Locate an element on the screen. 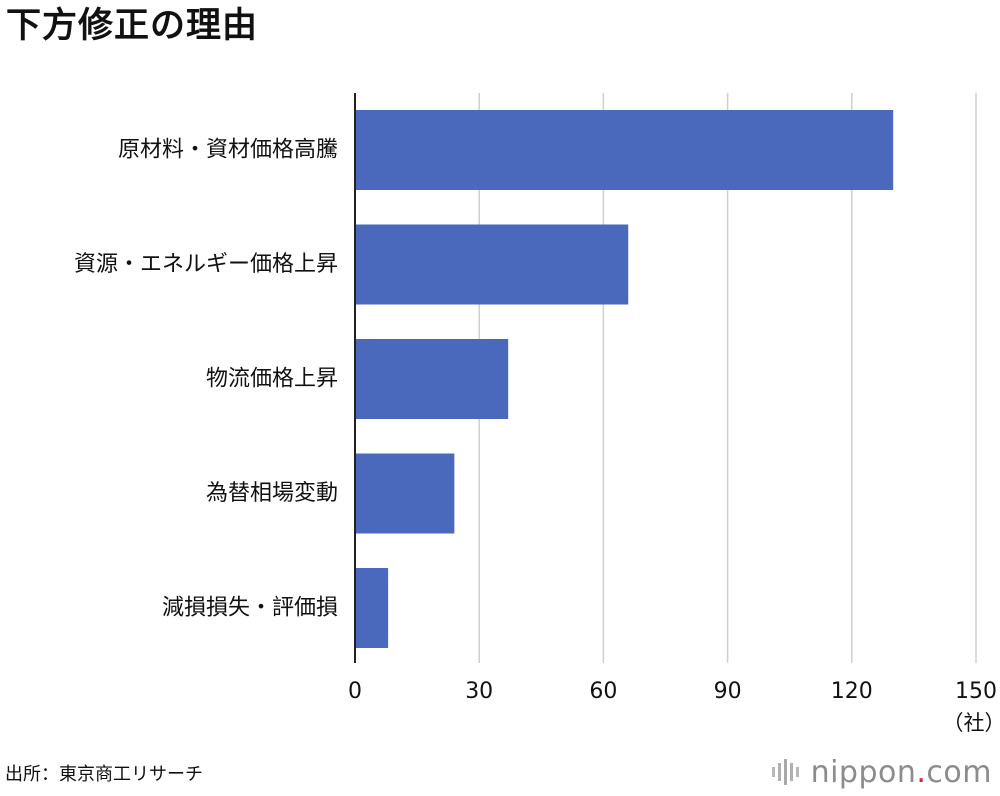 The width and height of the screenshot is (1000, 796). x-tick-label: 150 is located at coordinates (976, 691).